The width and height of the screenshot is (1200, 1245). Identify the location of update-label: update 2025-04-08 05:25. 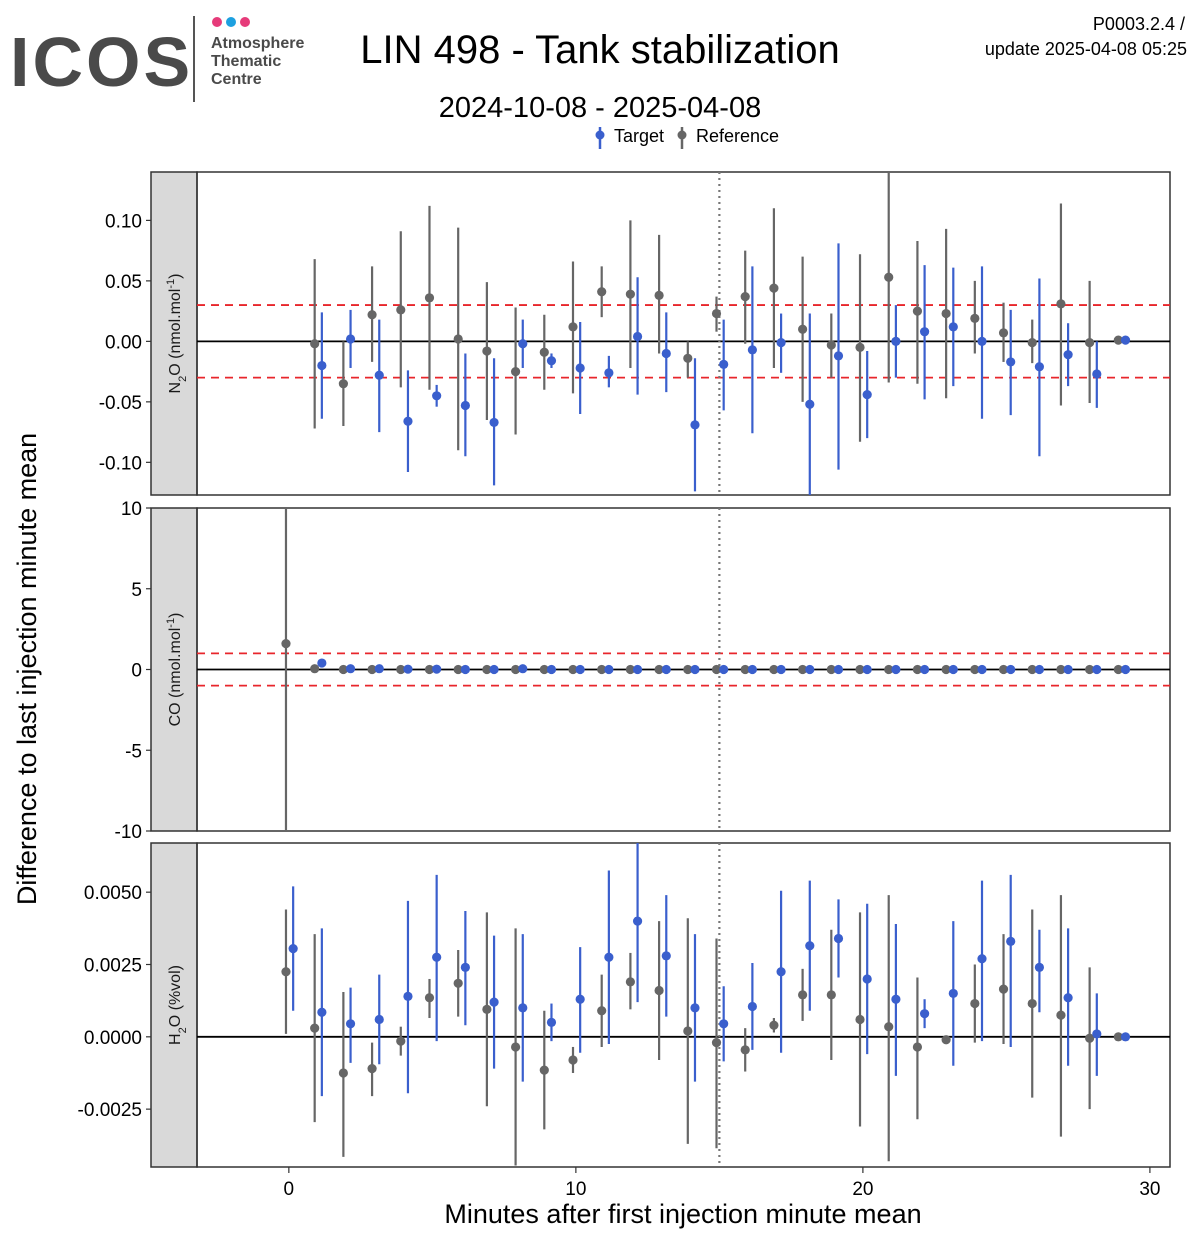
(1086, 49).